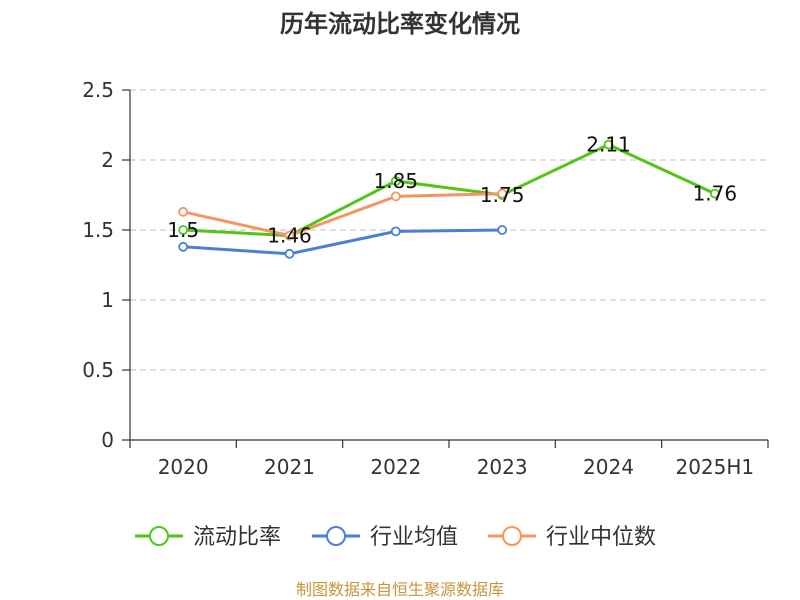 The width and height of the screenshot is (800, 600). What do you see at coordinates (400, 589) in the screenshot?
I see `source-note: 制图数据来自恒生聚源数据库` at bounding box center [400, 589].